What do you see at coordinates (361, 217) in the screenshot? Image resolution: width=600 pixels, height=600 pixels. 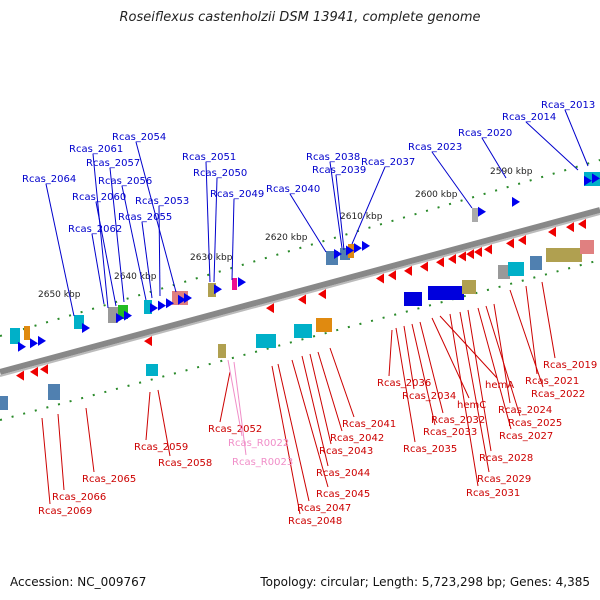 I see `kbp-label-2610: 2610 kbp` at bounding box center [361, 217].